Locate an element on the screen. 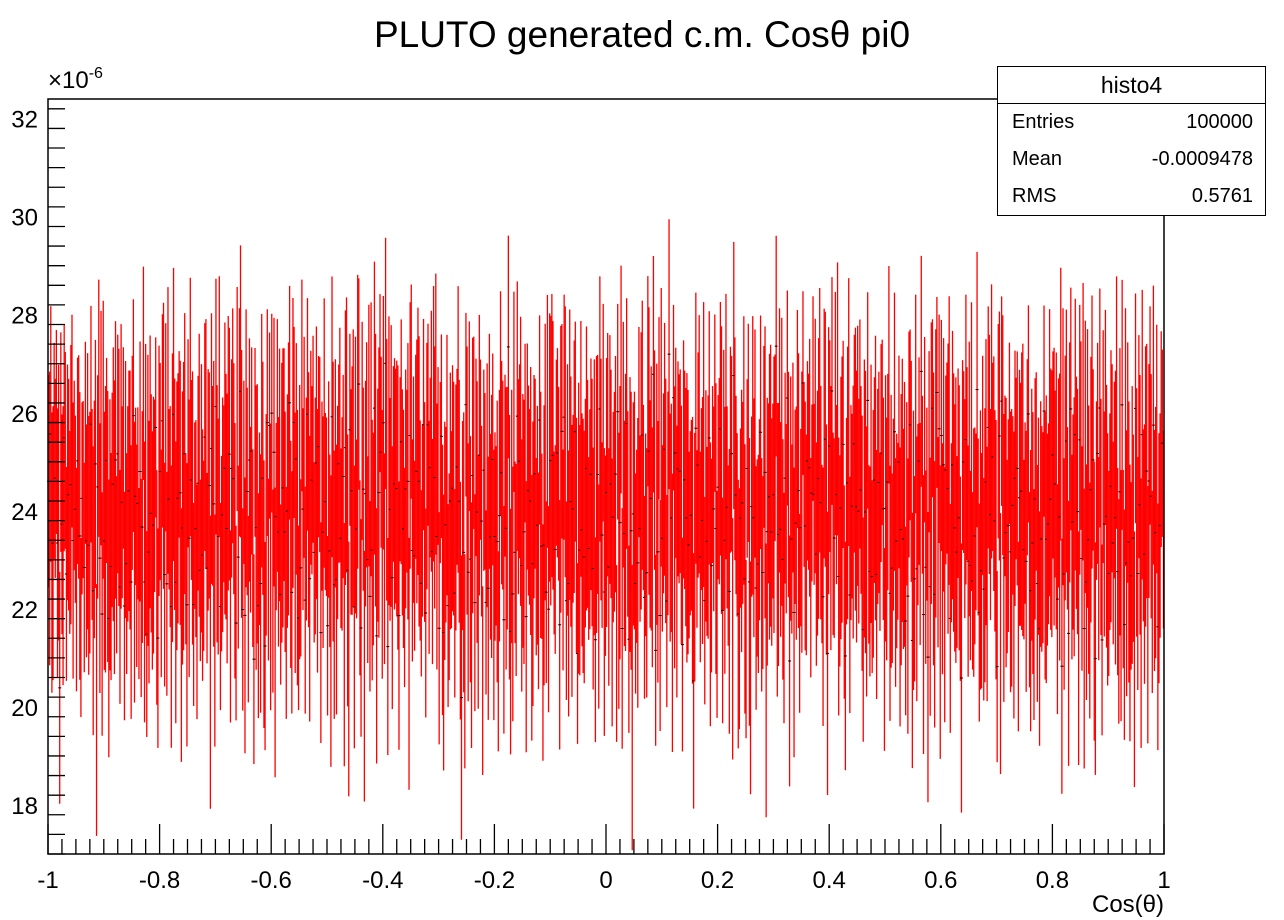 This screenshot has width=1284, height=920. y-tick-label: 30 is located at coordinates (24, 218).